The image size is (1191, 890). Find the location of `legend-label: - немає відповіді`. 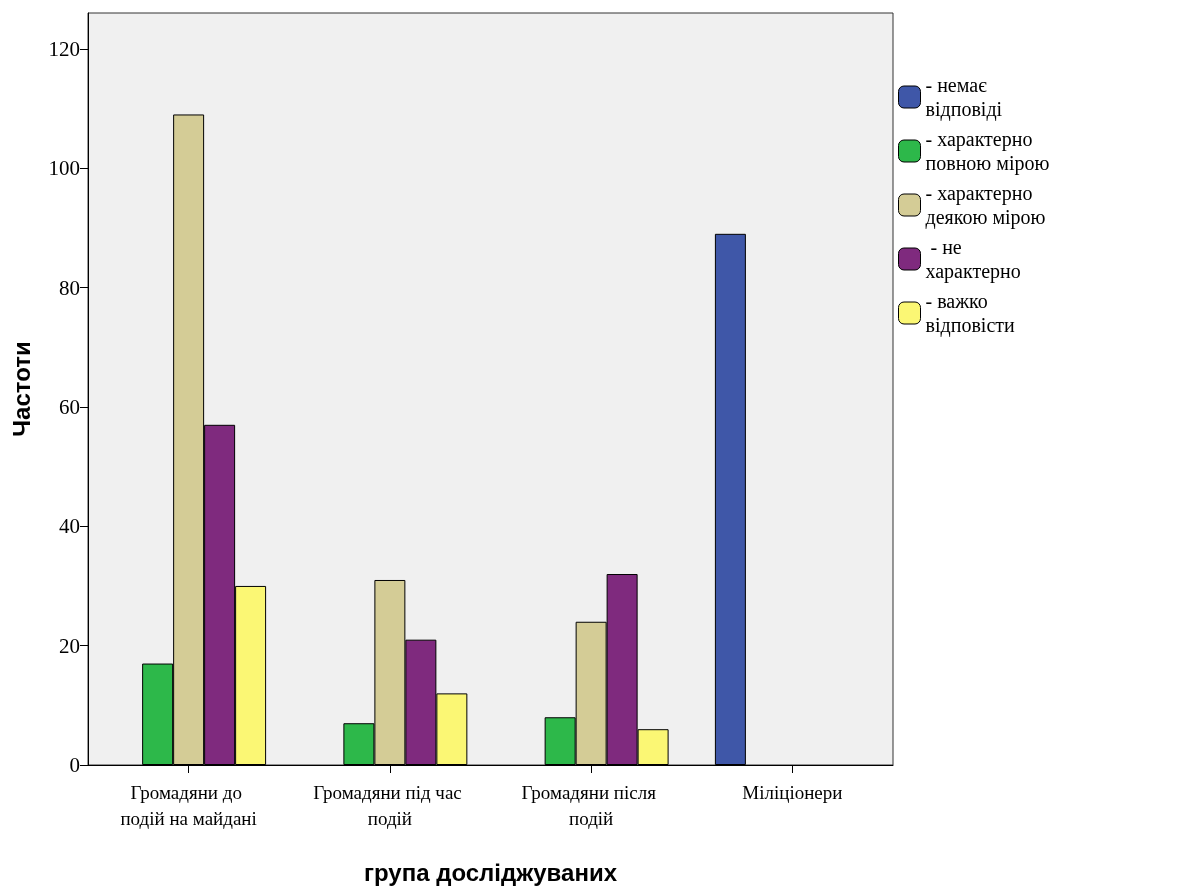

legend-label: - немає відповіді is located at coordinates (964, 97).